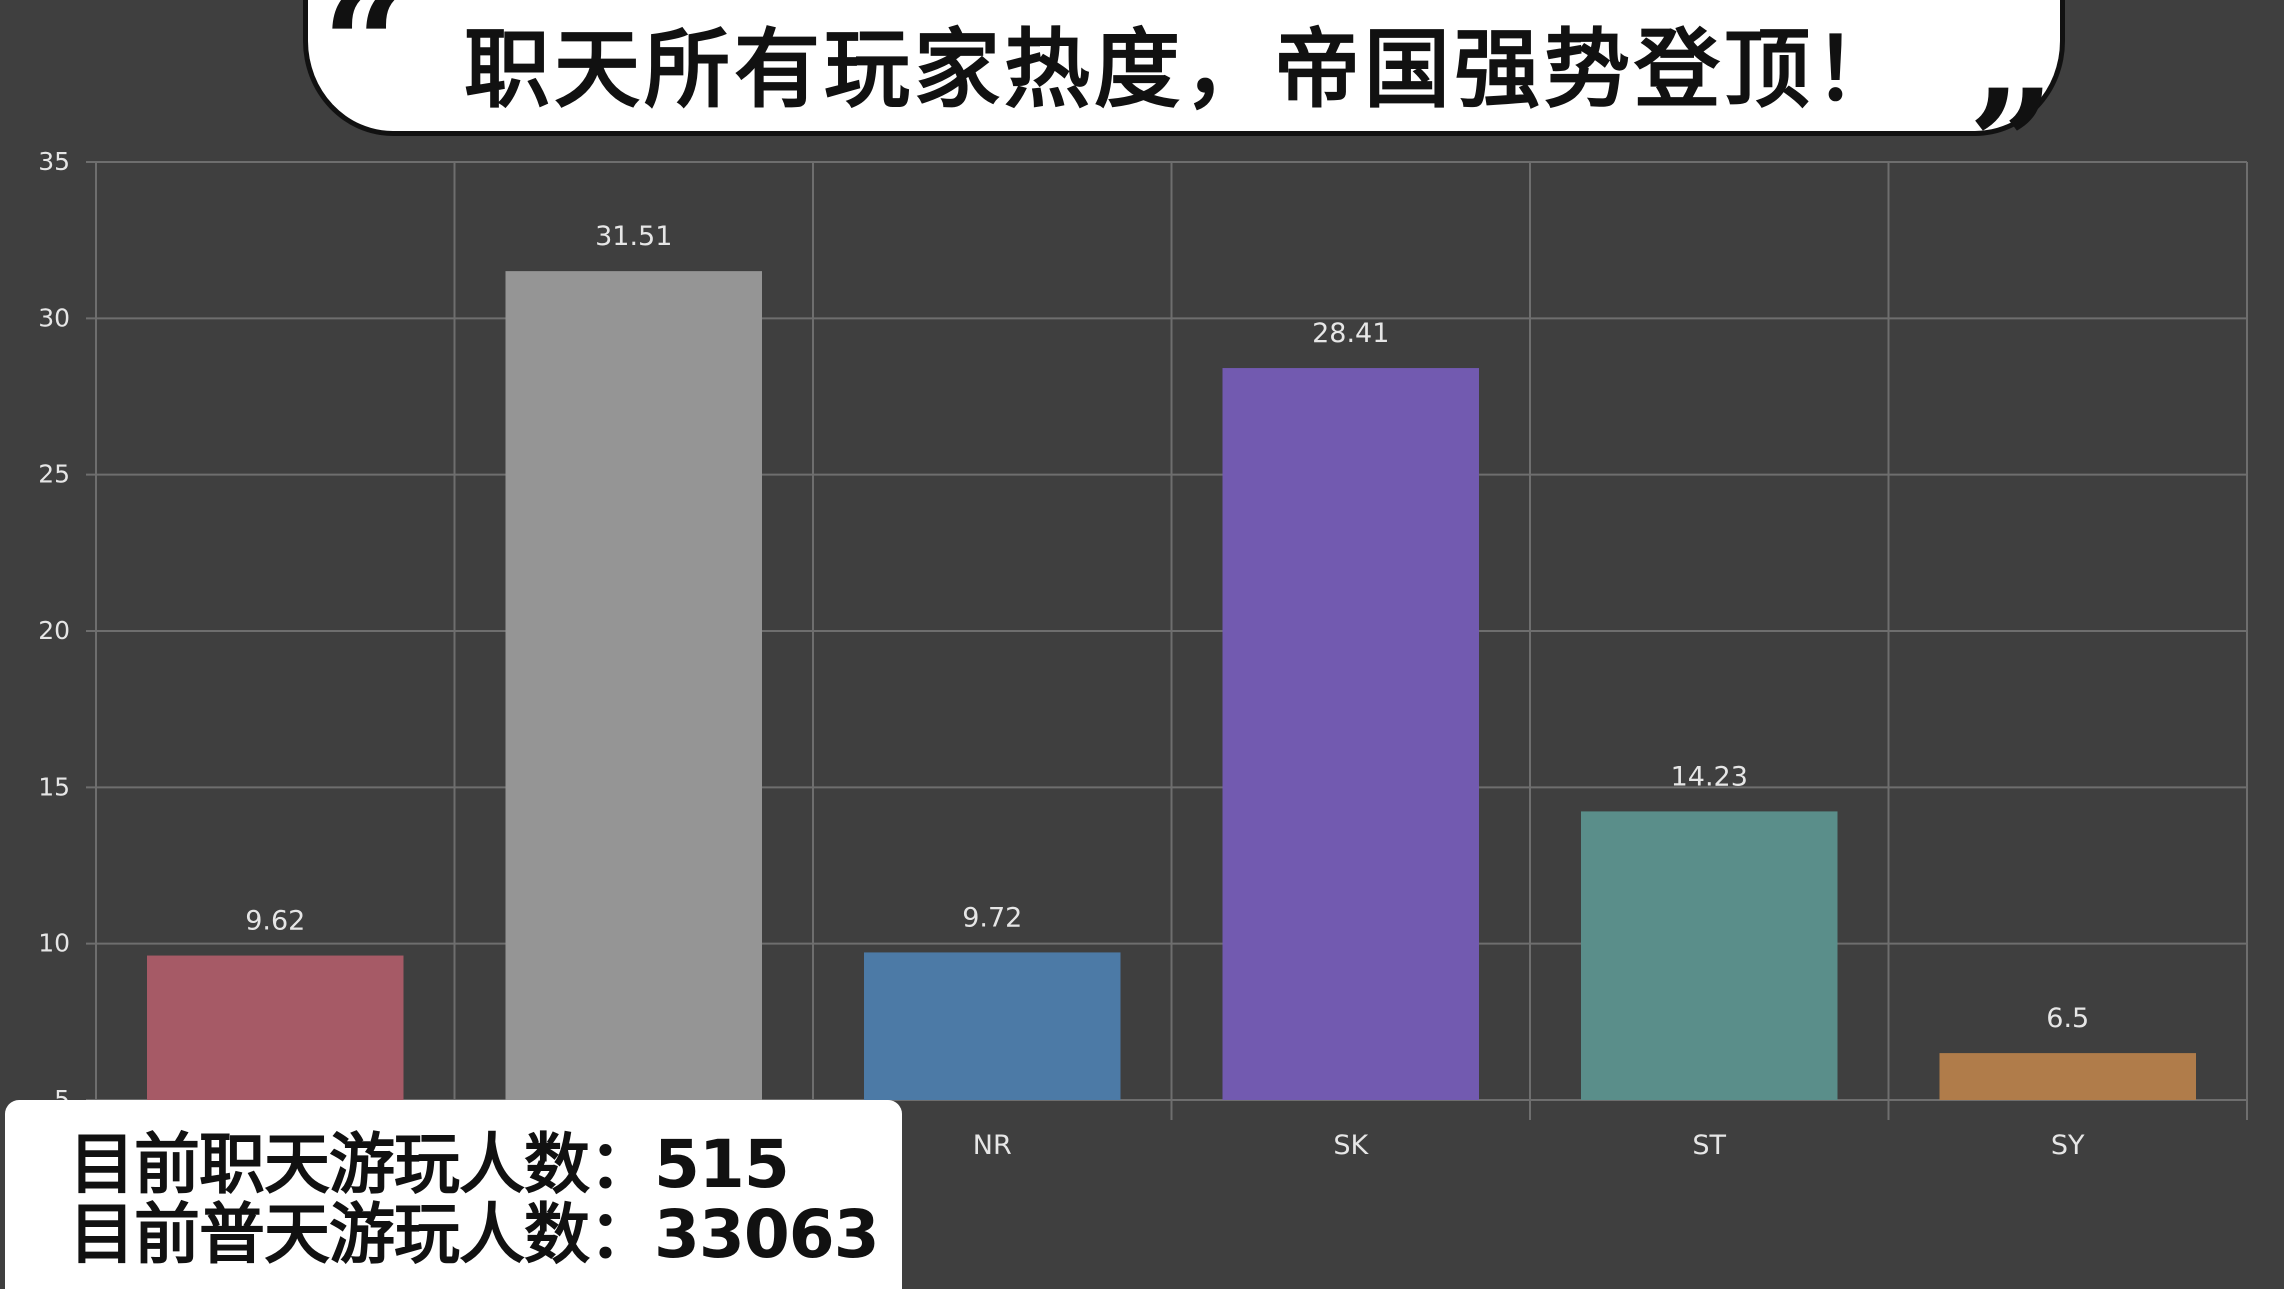  Describe the element at coordinates (1709, 1145) in the screenshot. I see `x-tick-label: ST` at that location.